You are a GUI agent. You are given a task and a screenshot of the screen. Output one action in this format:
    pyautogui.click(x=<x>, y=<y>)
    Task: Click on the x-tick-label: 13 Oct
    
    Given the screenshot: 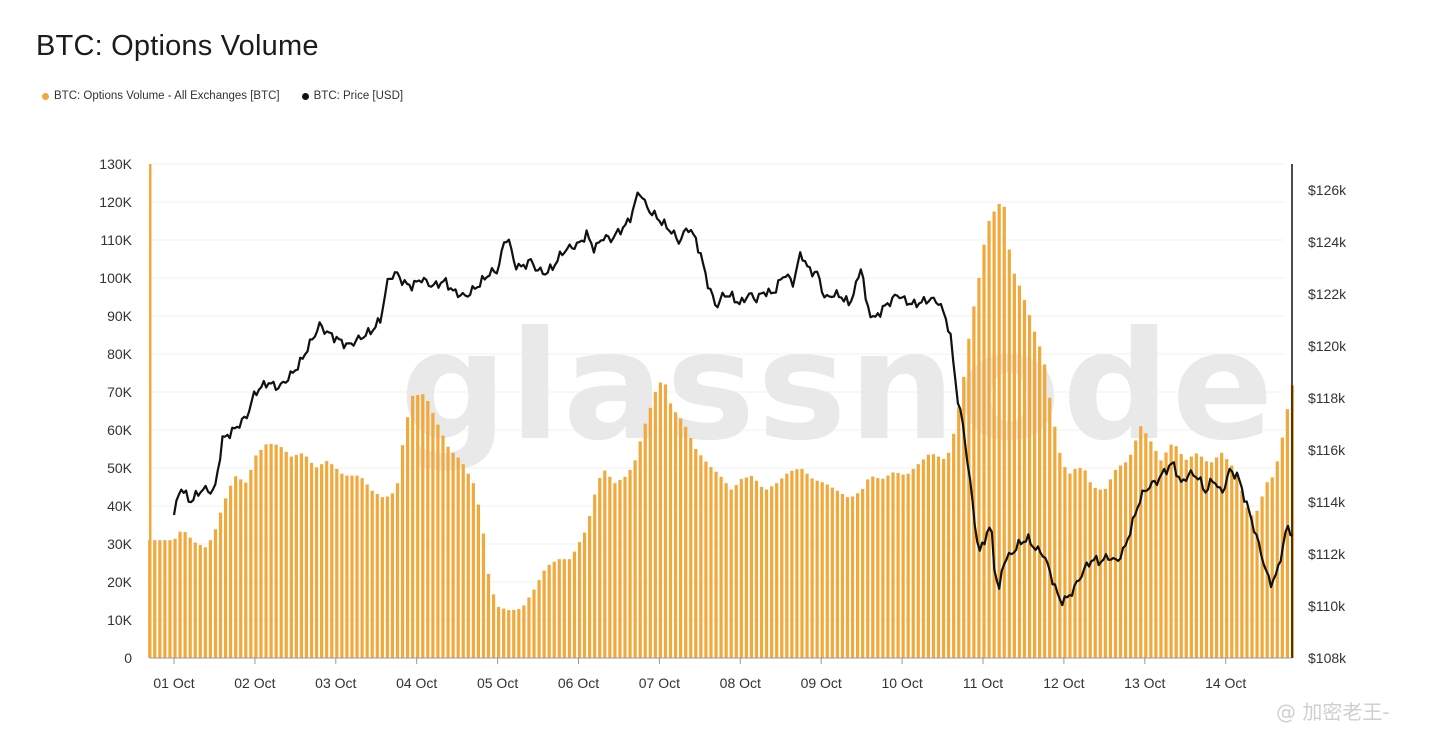 What is the action you would take?
    pyautogui.click(x=1144, y=683)
    